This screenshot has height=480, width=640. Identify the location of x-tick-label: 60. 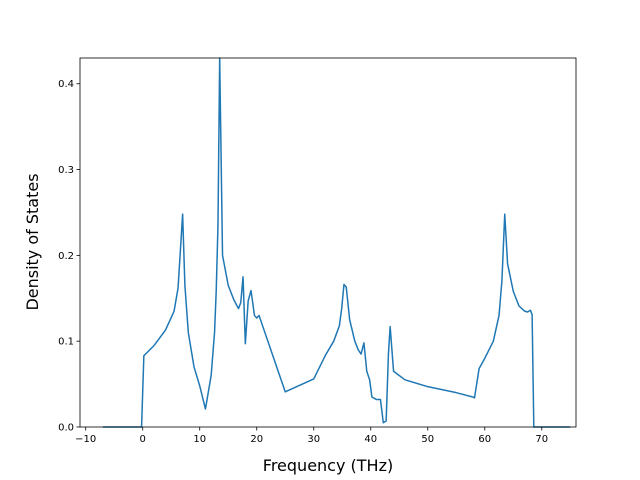
(484, 439).